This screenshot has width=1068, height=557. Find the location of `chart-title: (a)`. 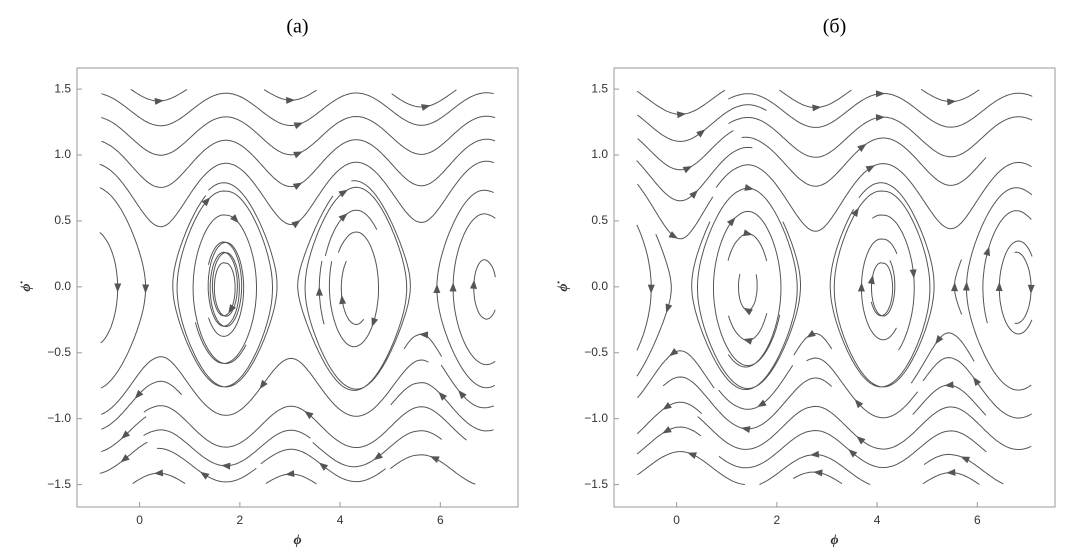

chart-title: (a) is located at coordinates (297, 27).